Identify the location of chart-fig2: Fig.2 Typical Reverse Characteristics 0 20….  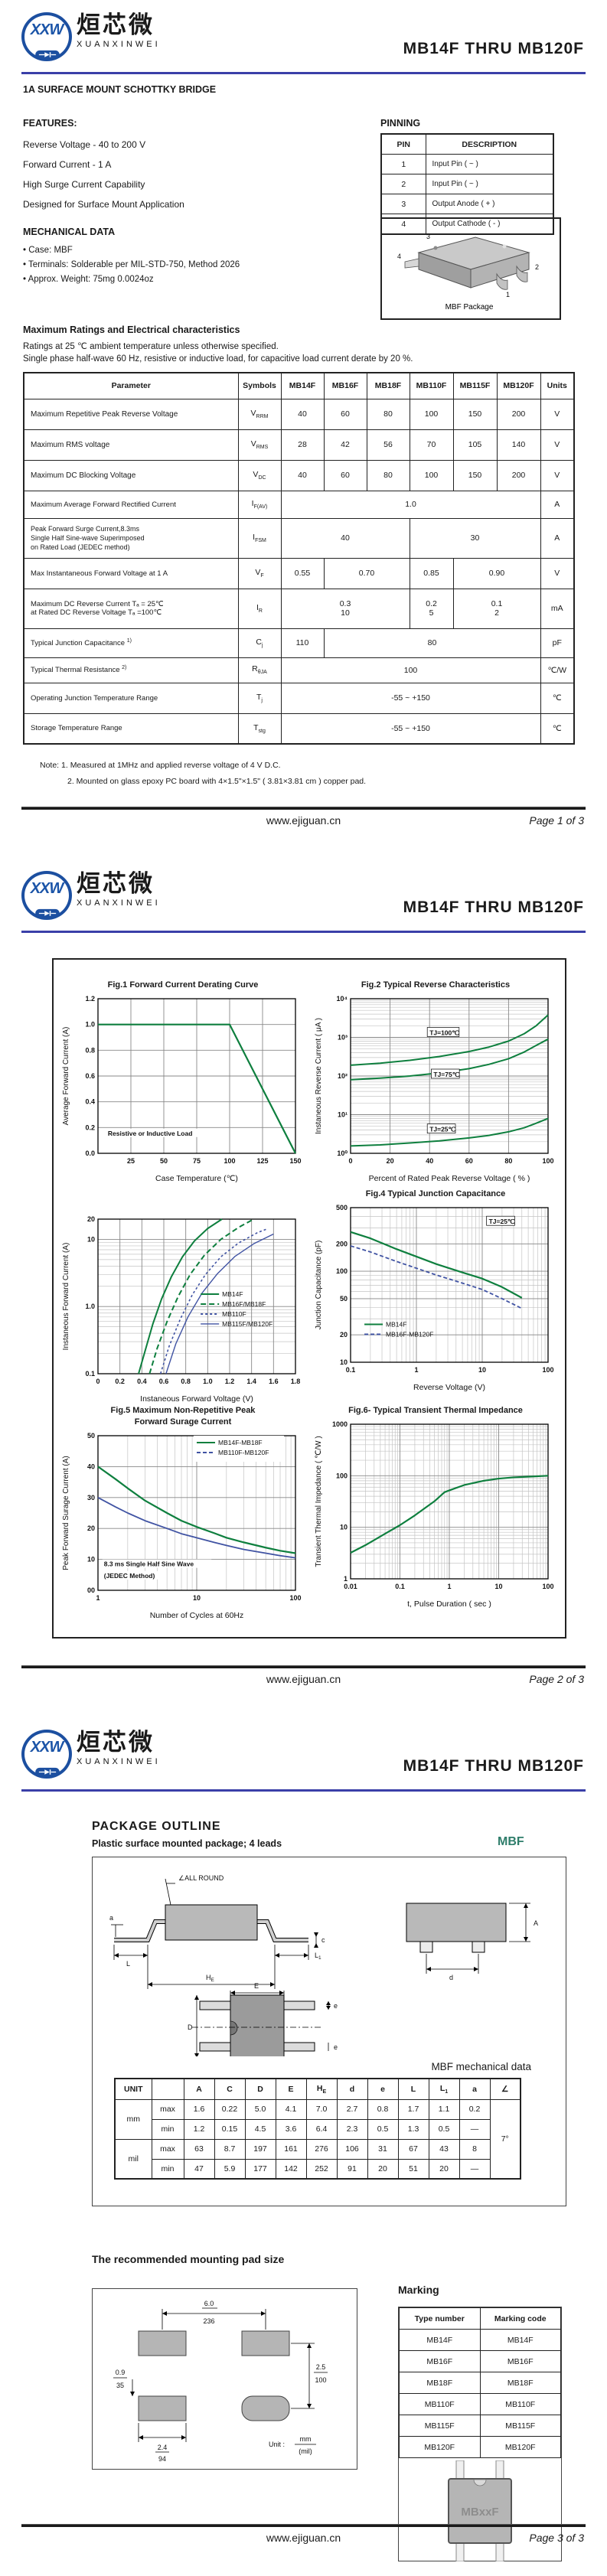
(436, 1084).